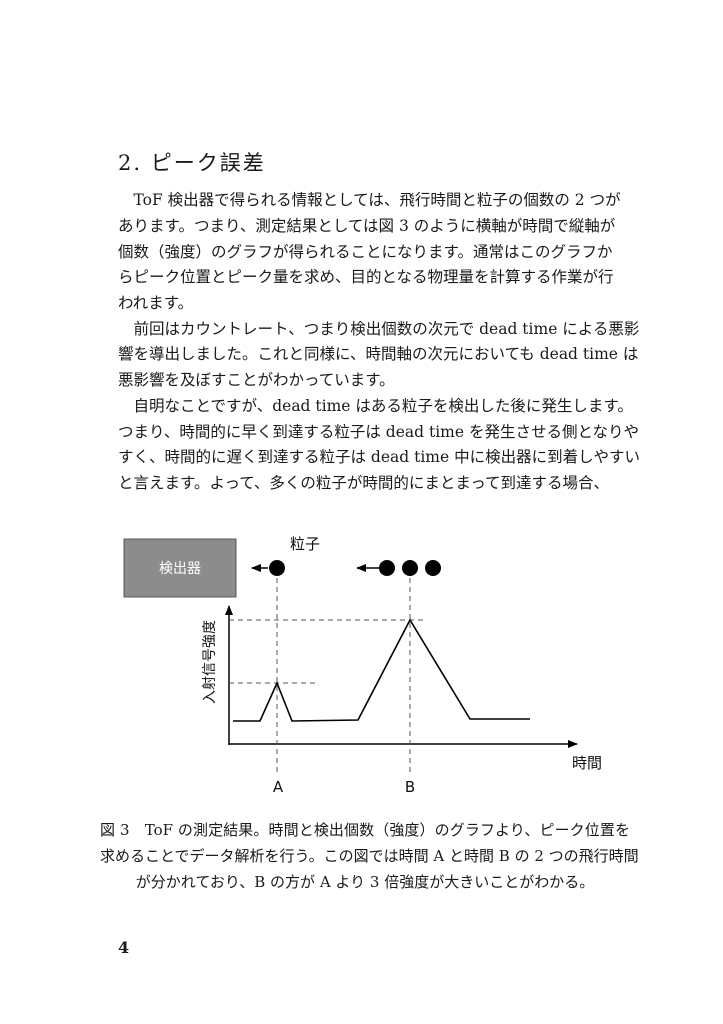 This screenshot has width=723, height=1024. What do you see at coordinates (378, 354) in the screenshot?
I see `body-line: 響を導出しました。これと同様に、時間軸の次元においても dead time は` at bounding box center [378, 354].